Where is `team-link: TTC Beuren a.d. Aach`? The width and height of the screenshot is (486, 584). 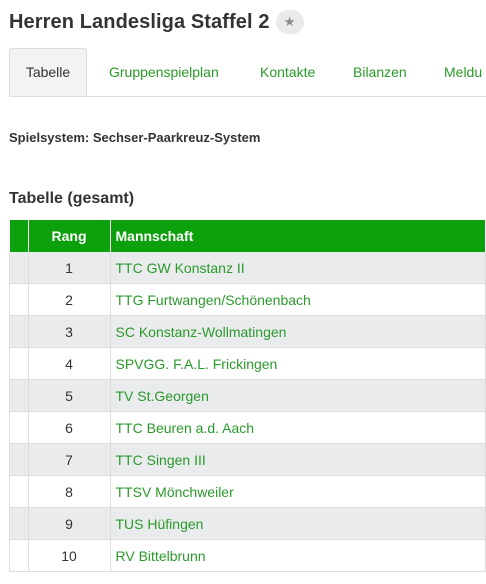
team-link: TTC Beuren a.d. Aach is located at coordinates (298, 427).